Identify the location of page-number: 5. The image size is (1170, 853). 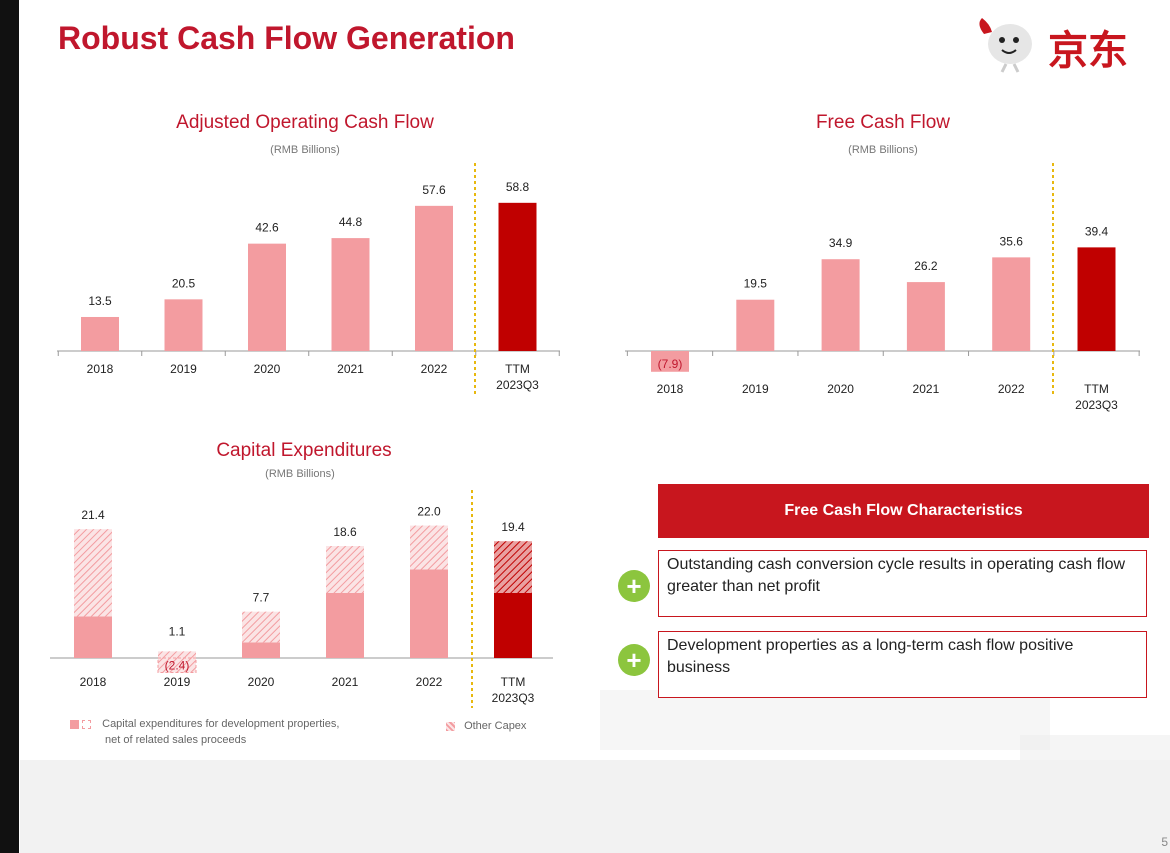
(1164, 842).